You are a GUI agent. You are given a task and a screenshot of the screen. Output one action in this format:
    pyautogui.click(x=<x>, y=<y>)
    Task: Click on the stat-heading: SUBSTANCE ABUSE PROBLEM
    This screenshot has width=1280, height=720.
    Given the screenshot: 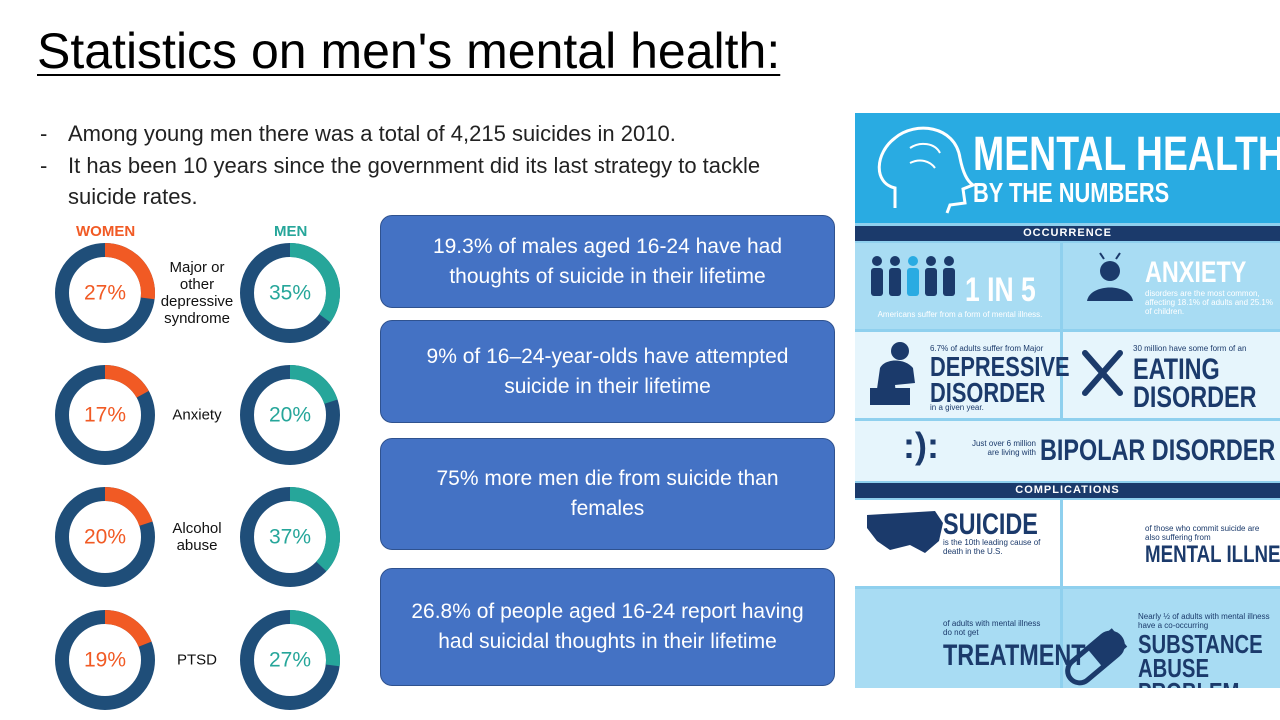 What is the action you would take?
    pyautogui.click(x=1200, y=658)
    